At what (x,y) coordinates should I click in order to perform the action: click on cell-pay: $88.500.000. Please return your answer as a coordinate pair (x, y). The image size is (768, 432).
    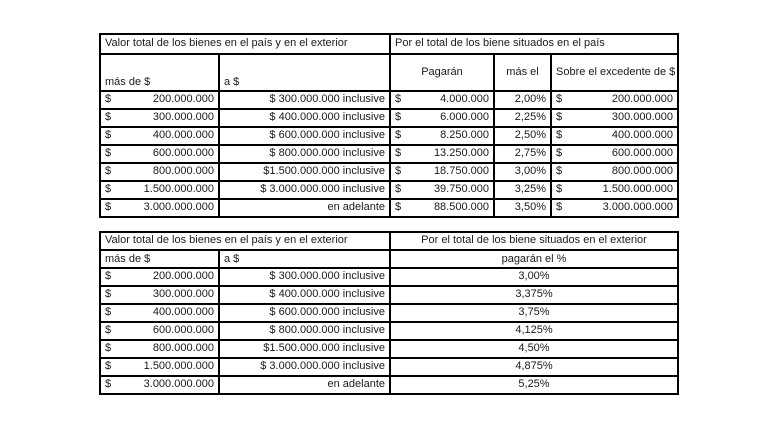
    Looking at the image, I should click on (442, 208).